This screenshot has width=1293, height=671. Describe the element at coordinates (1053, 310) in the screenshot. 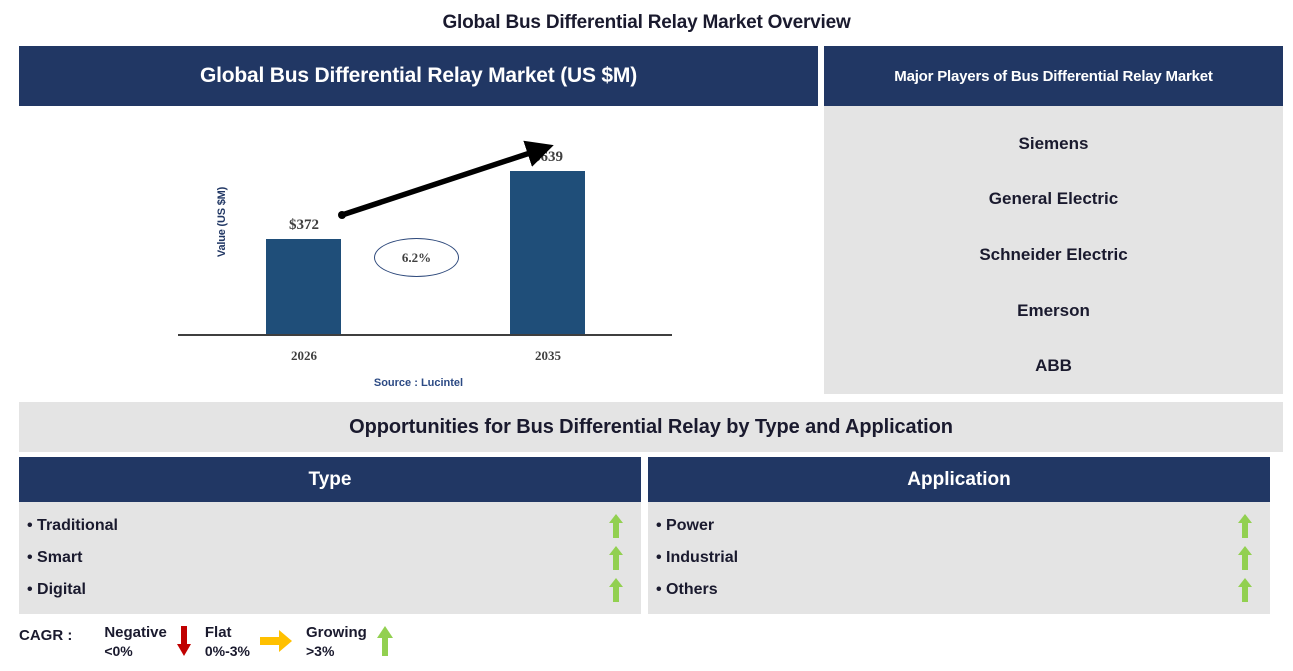

I see `list-item: Emerson` at that location.